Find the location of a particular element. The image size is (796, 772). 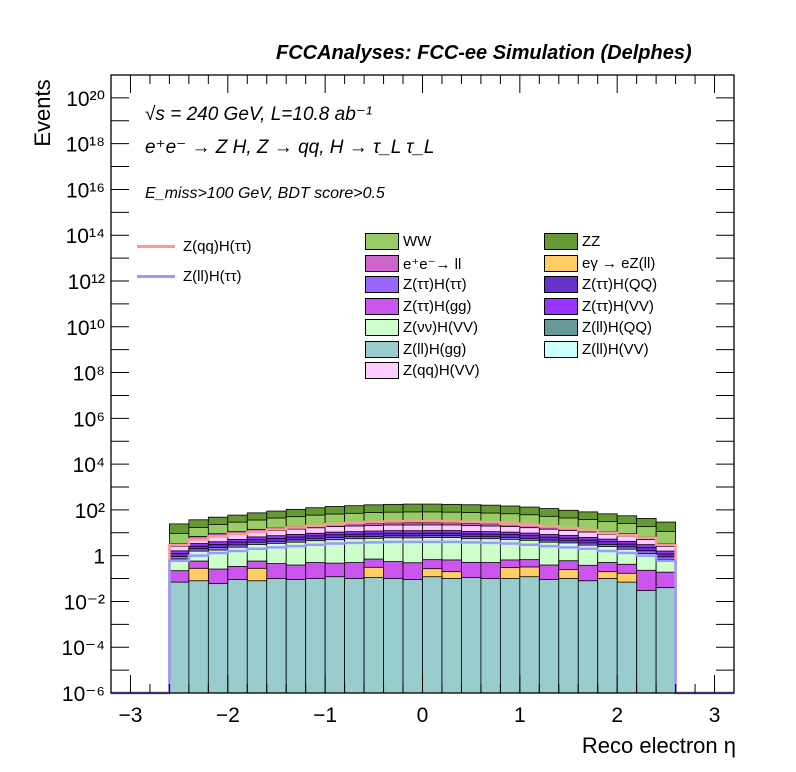

x-tick-label: 1 is located at coordinates (520, 715).